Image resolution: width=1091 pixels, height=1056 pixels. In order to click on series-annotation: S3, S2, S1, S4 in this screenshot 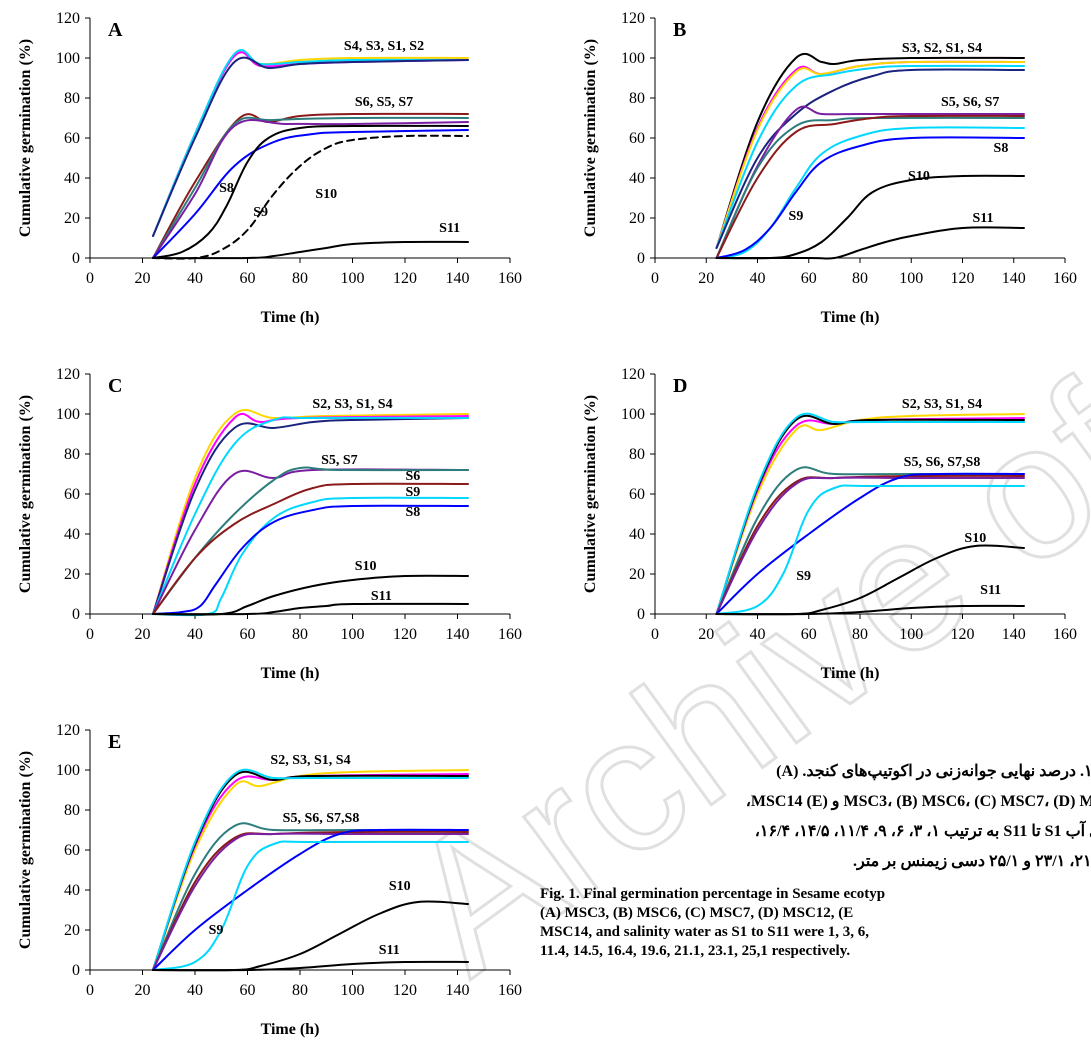, I will do `click(942, 48)`.